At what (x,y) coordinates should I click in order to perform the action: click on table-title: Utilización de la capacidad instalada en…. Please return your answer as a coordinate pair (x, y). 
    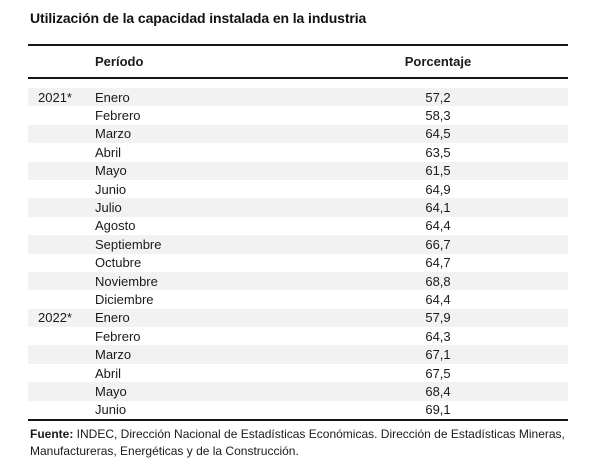
    Looking at the image, I should click on (198, 18).